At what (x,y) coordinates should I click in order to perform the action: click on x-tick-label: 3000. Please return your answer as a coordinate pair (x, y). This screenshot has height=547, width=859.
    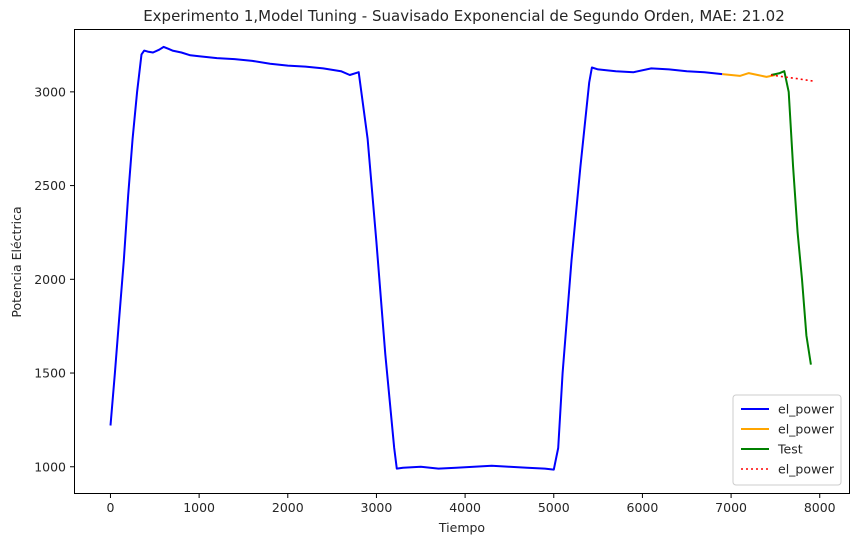
    Looking at the image, I should click on (377, 507).